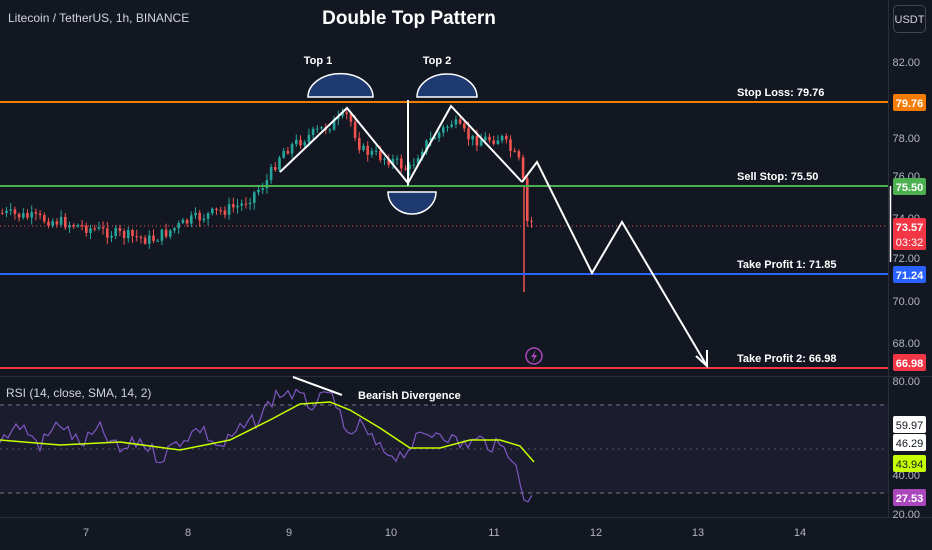 The width and height of the screenshot is (932, 550). Describe the element at coordinates (340, 85) in the screenshot. I see `top-1-cap` at that location.